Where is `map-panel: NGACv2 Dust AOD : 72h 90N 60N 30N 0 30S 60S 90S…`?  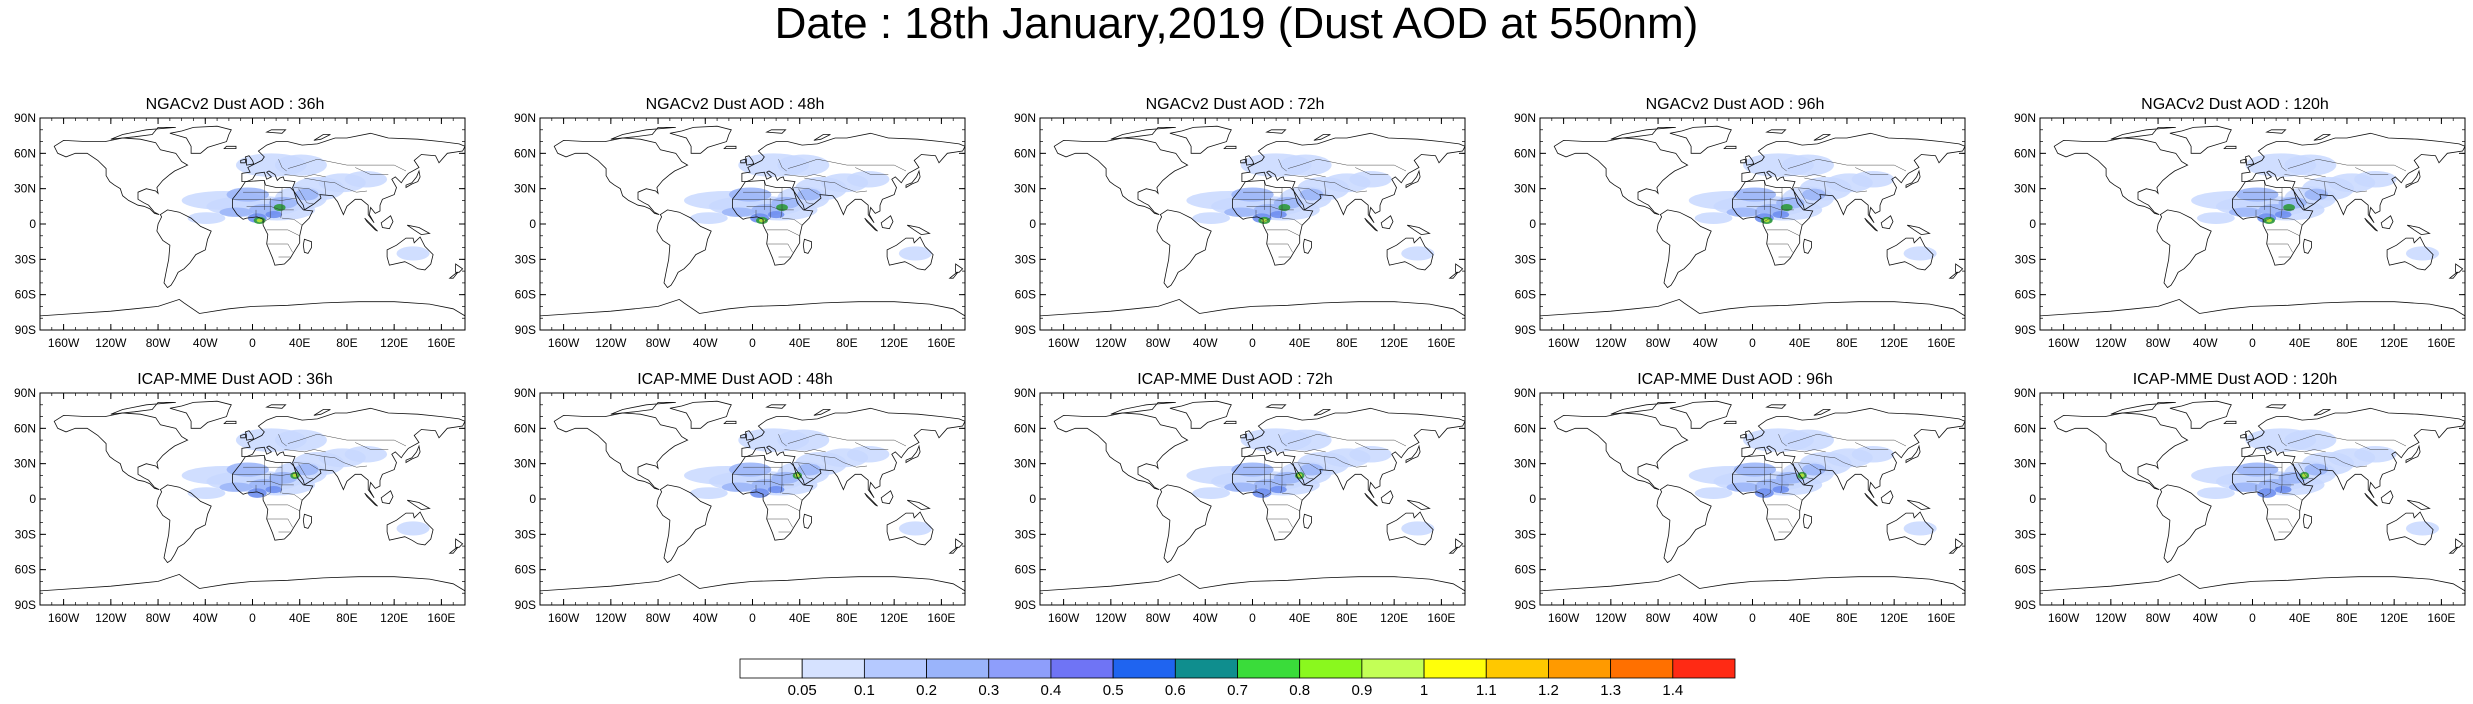 map-panel: NGACv2 Dust AOD : 72h 90N 60N 30N 0 30S 60S 90S… is located at coordinates (1235, 223).